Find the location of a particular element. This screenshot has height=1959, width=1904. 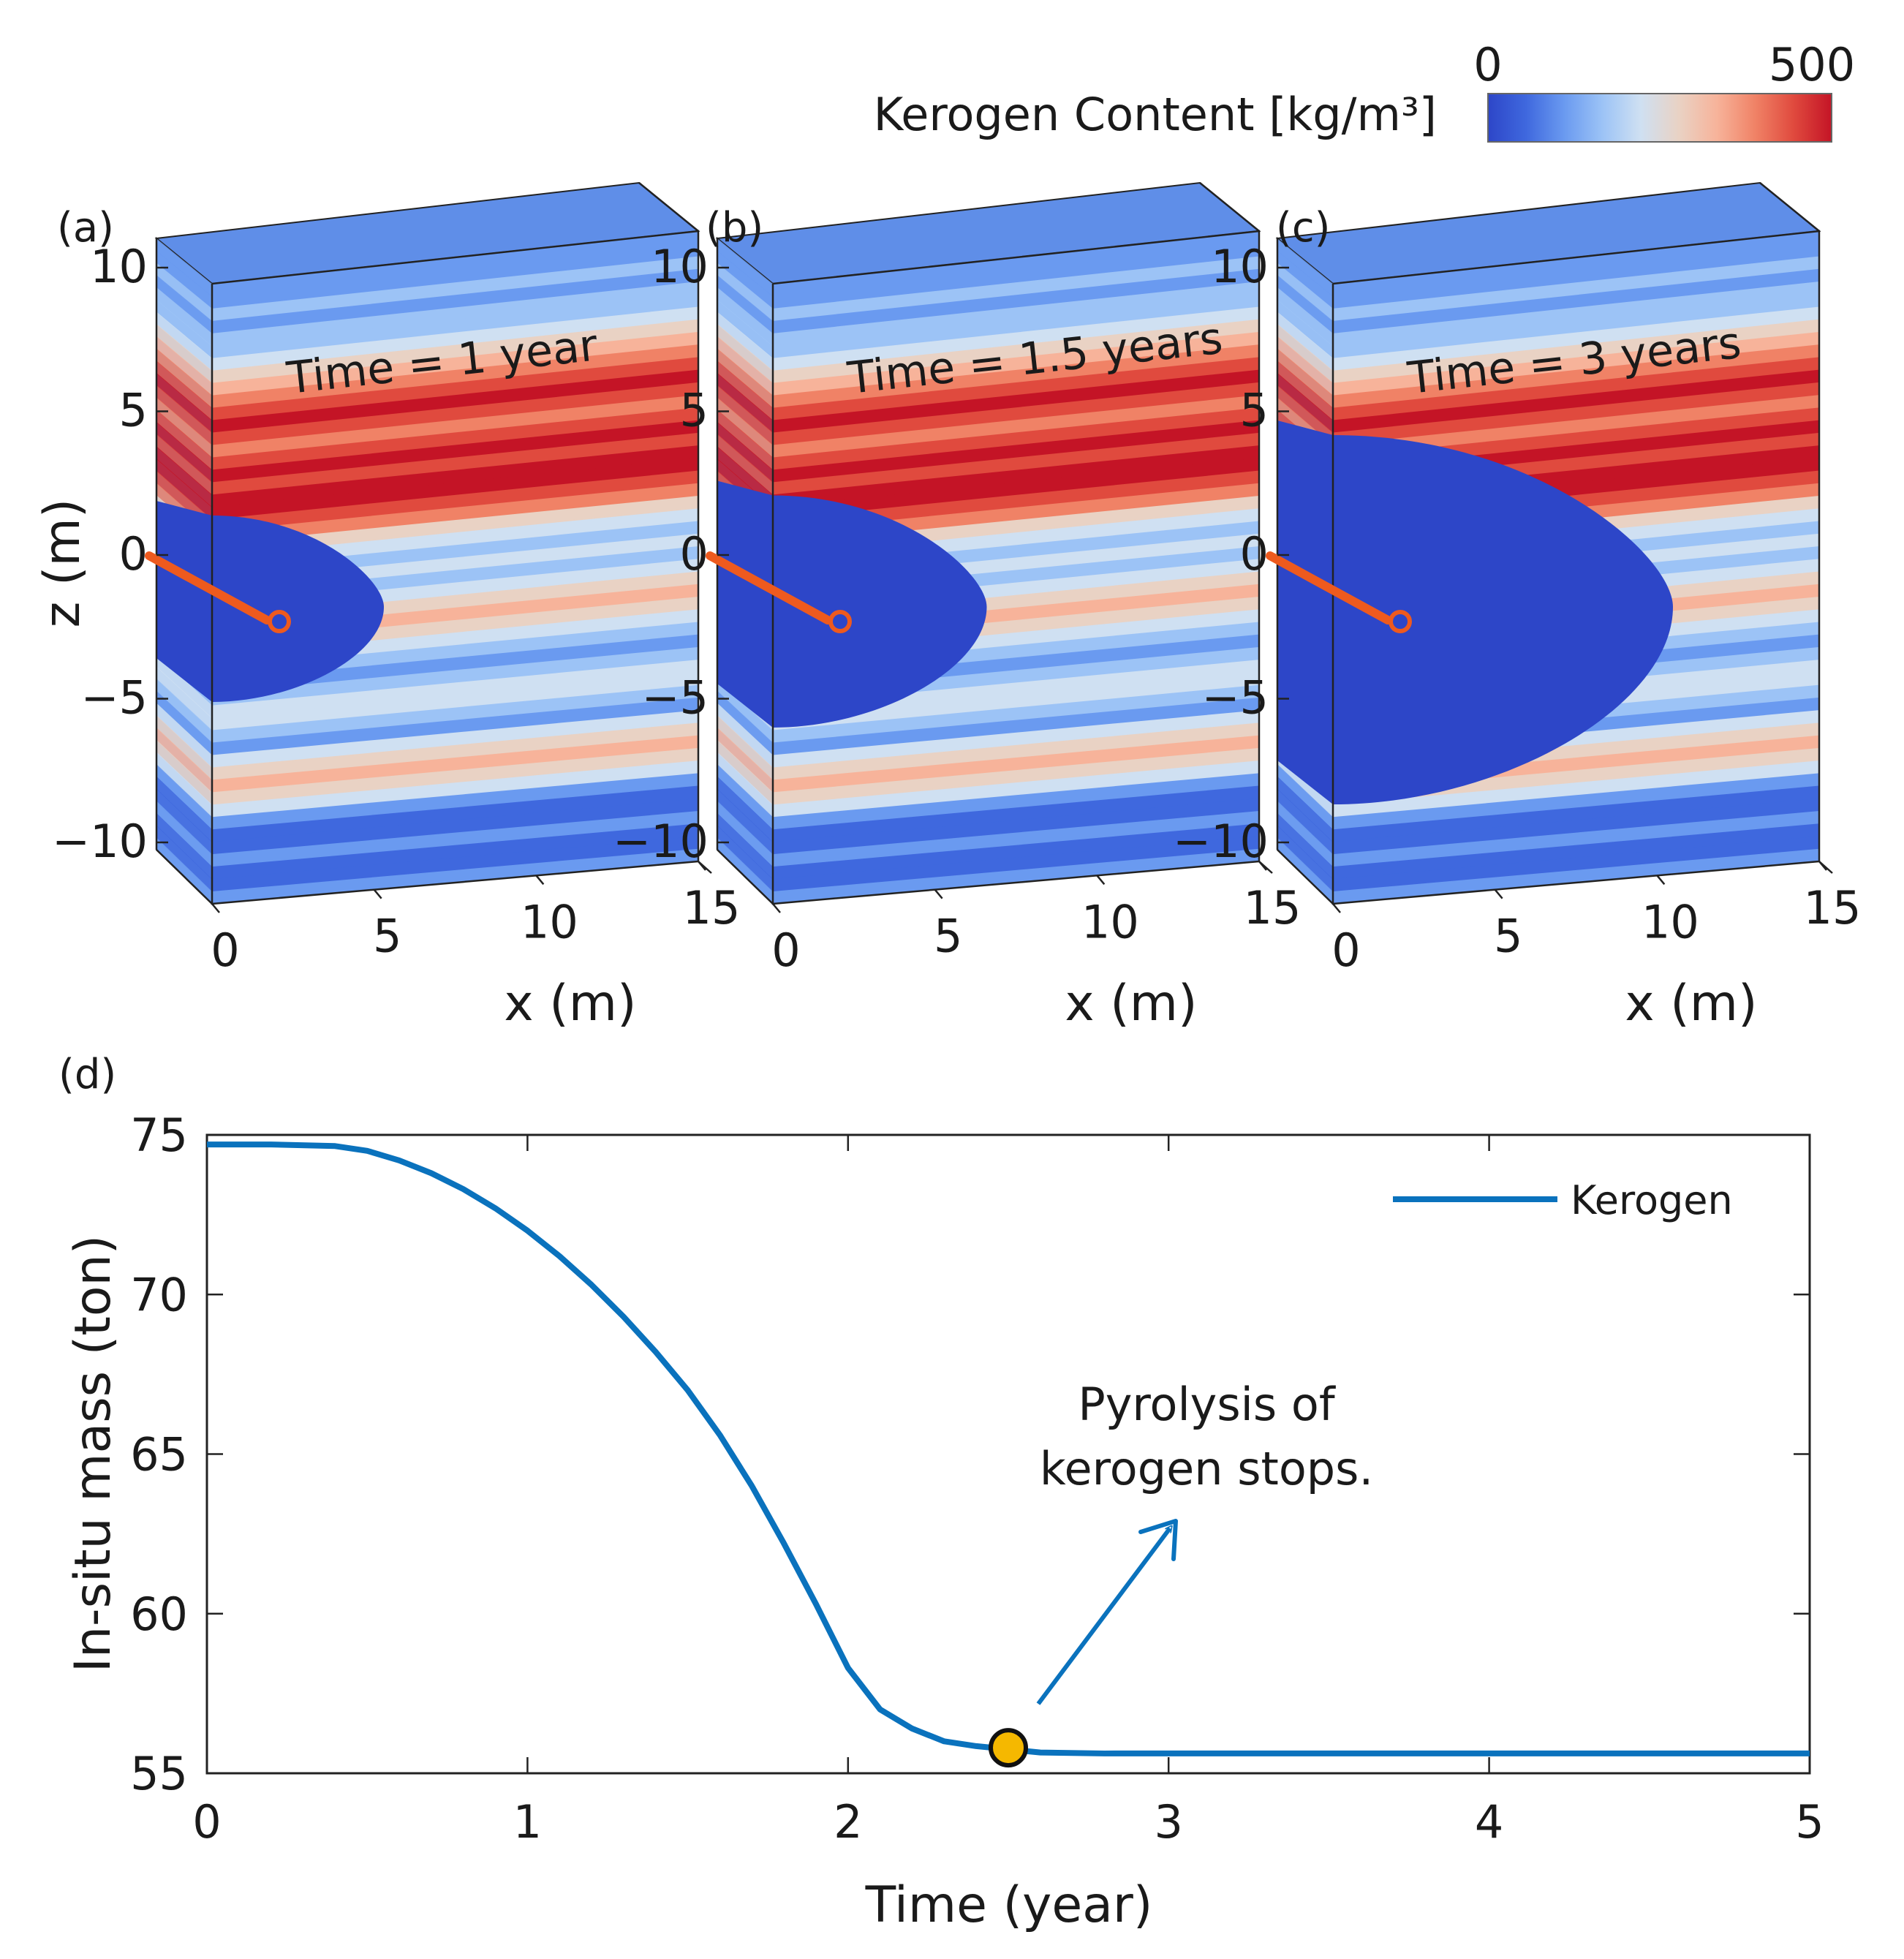

x-tick-label: 2 is located at coordinates (848, 1822).